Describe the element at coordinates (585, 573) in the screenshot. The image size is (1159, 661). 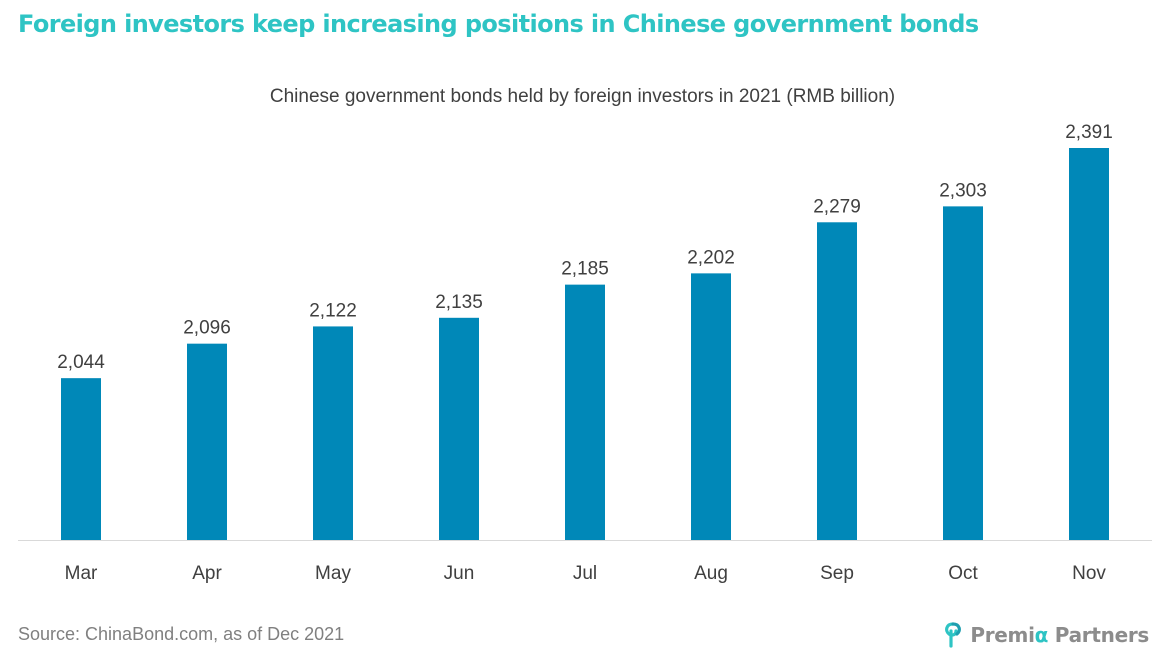
I see `x-tick-label-jul: Jul` at that location.